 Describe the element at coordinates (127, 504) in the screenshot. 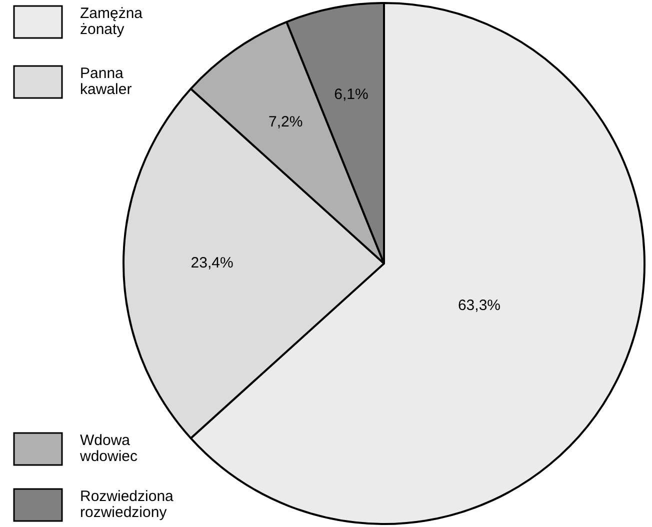

I see `legend-label: Rozwiedziona rozwiedziony` at that location.